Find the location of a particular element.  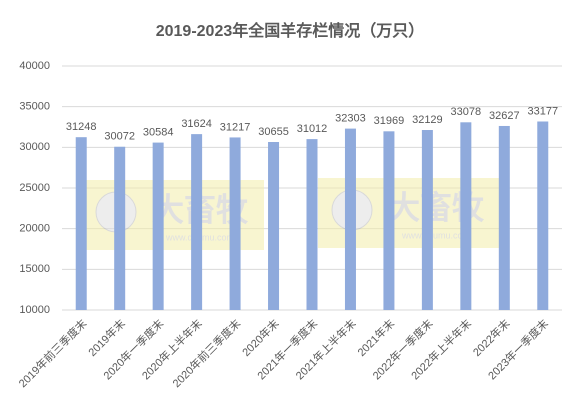

value-label: 30072 is located at coordinates (119, 137).